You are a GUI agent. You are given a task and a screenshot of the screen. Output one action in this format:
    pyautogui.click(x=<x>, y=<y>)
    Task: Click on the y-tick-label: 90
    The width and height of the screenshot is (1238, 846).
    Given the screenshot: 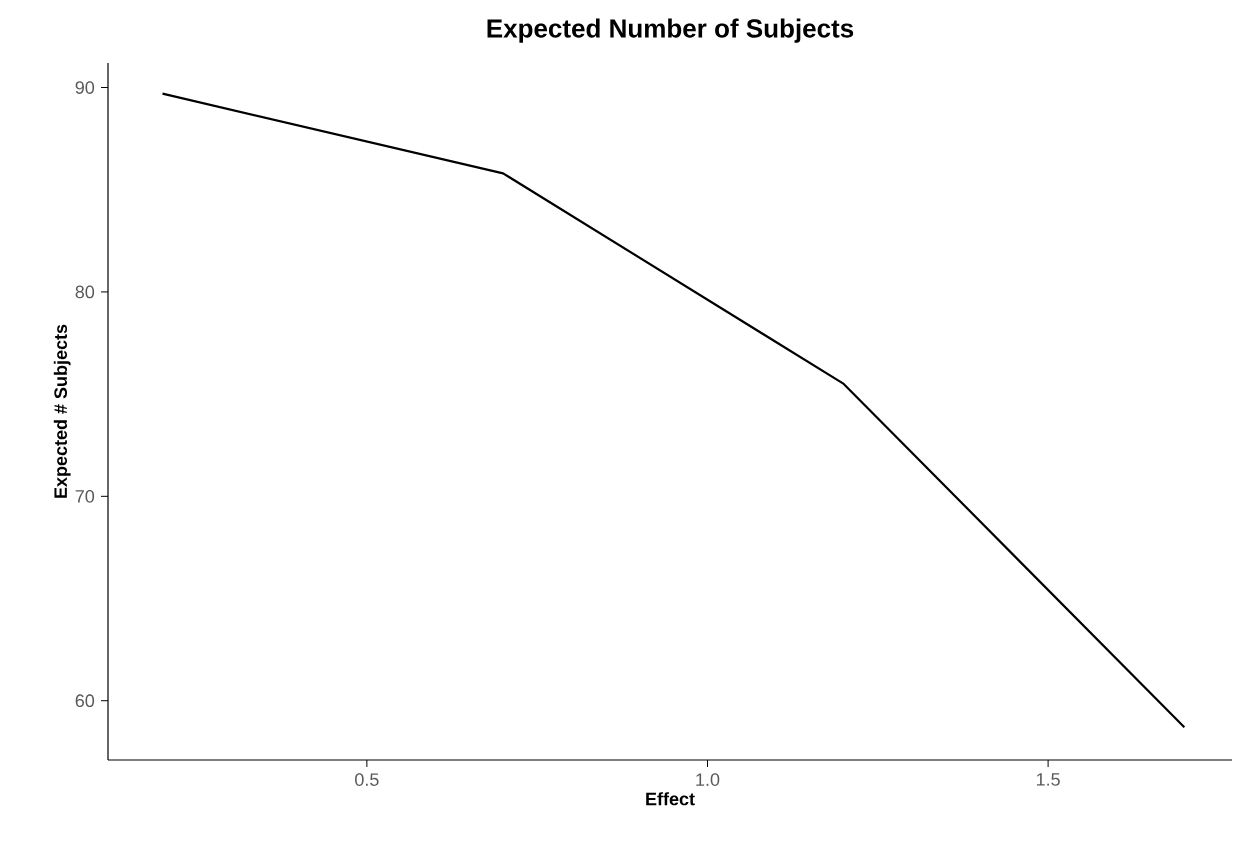 What is the action you would take?
    pyautogui.click(x=85, y=87)
    